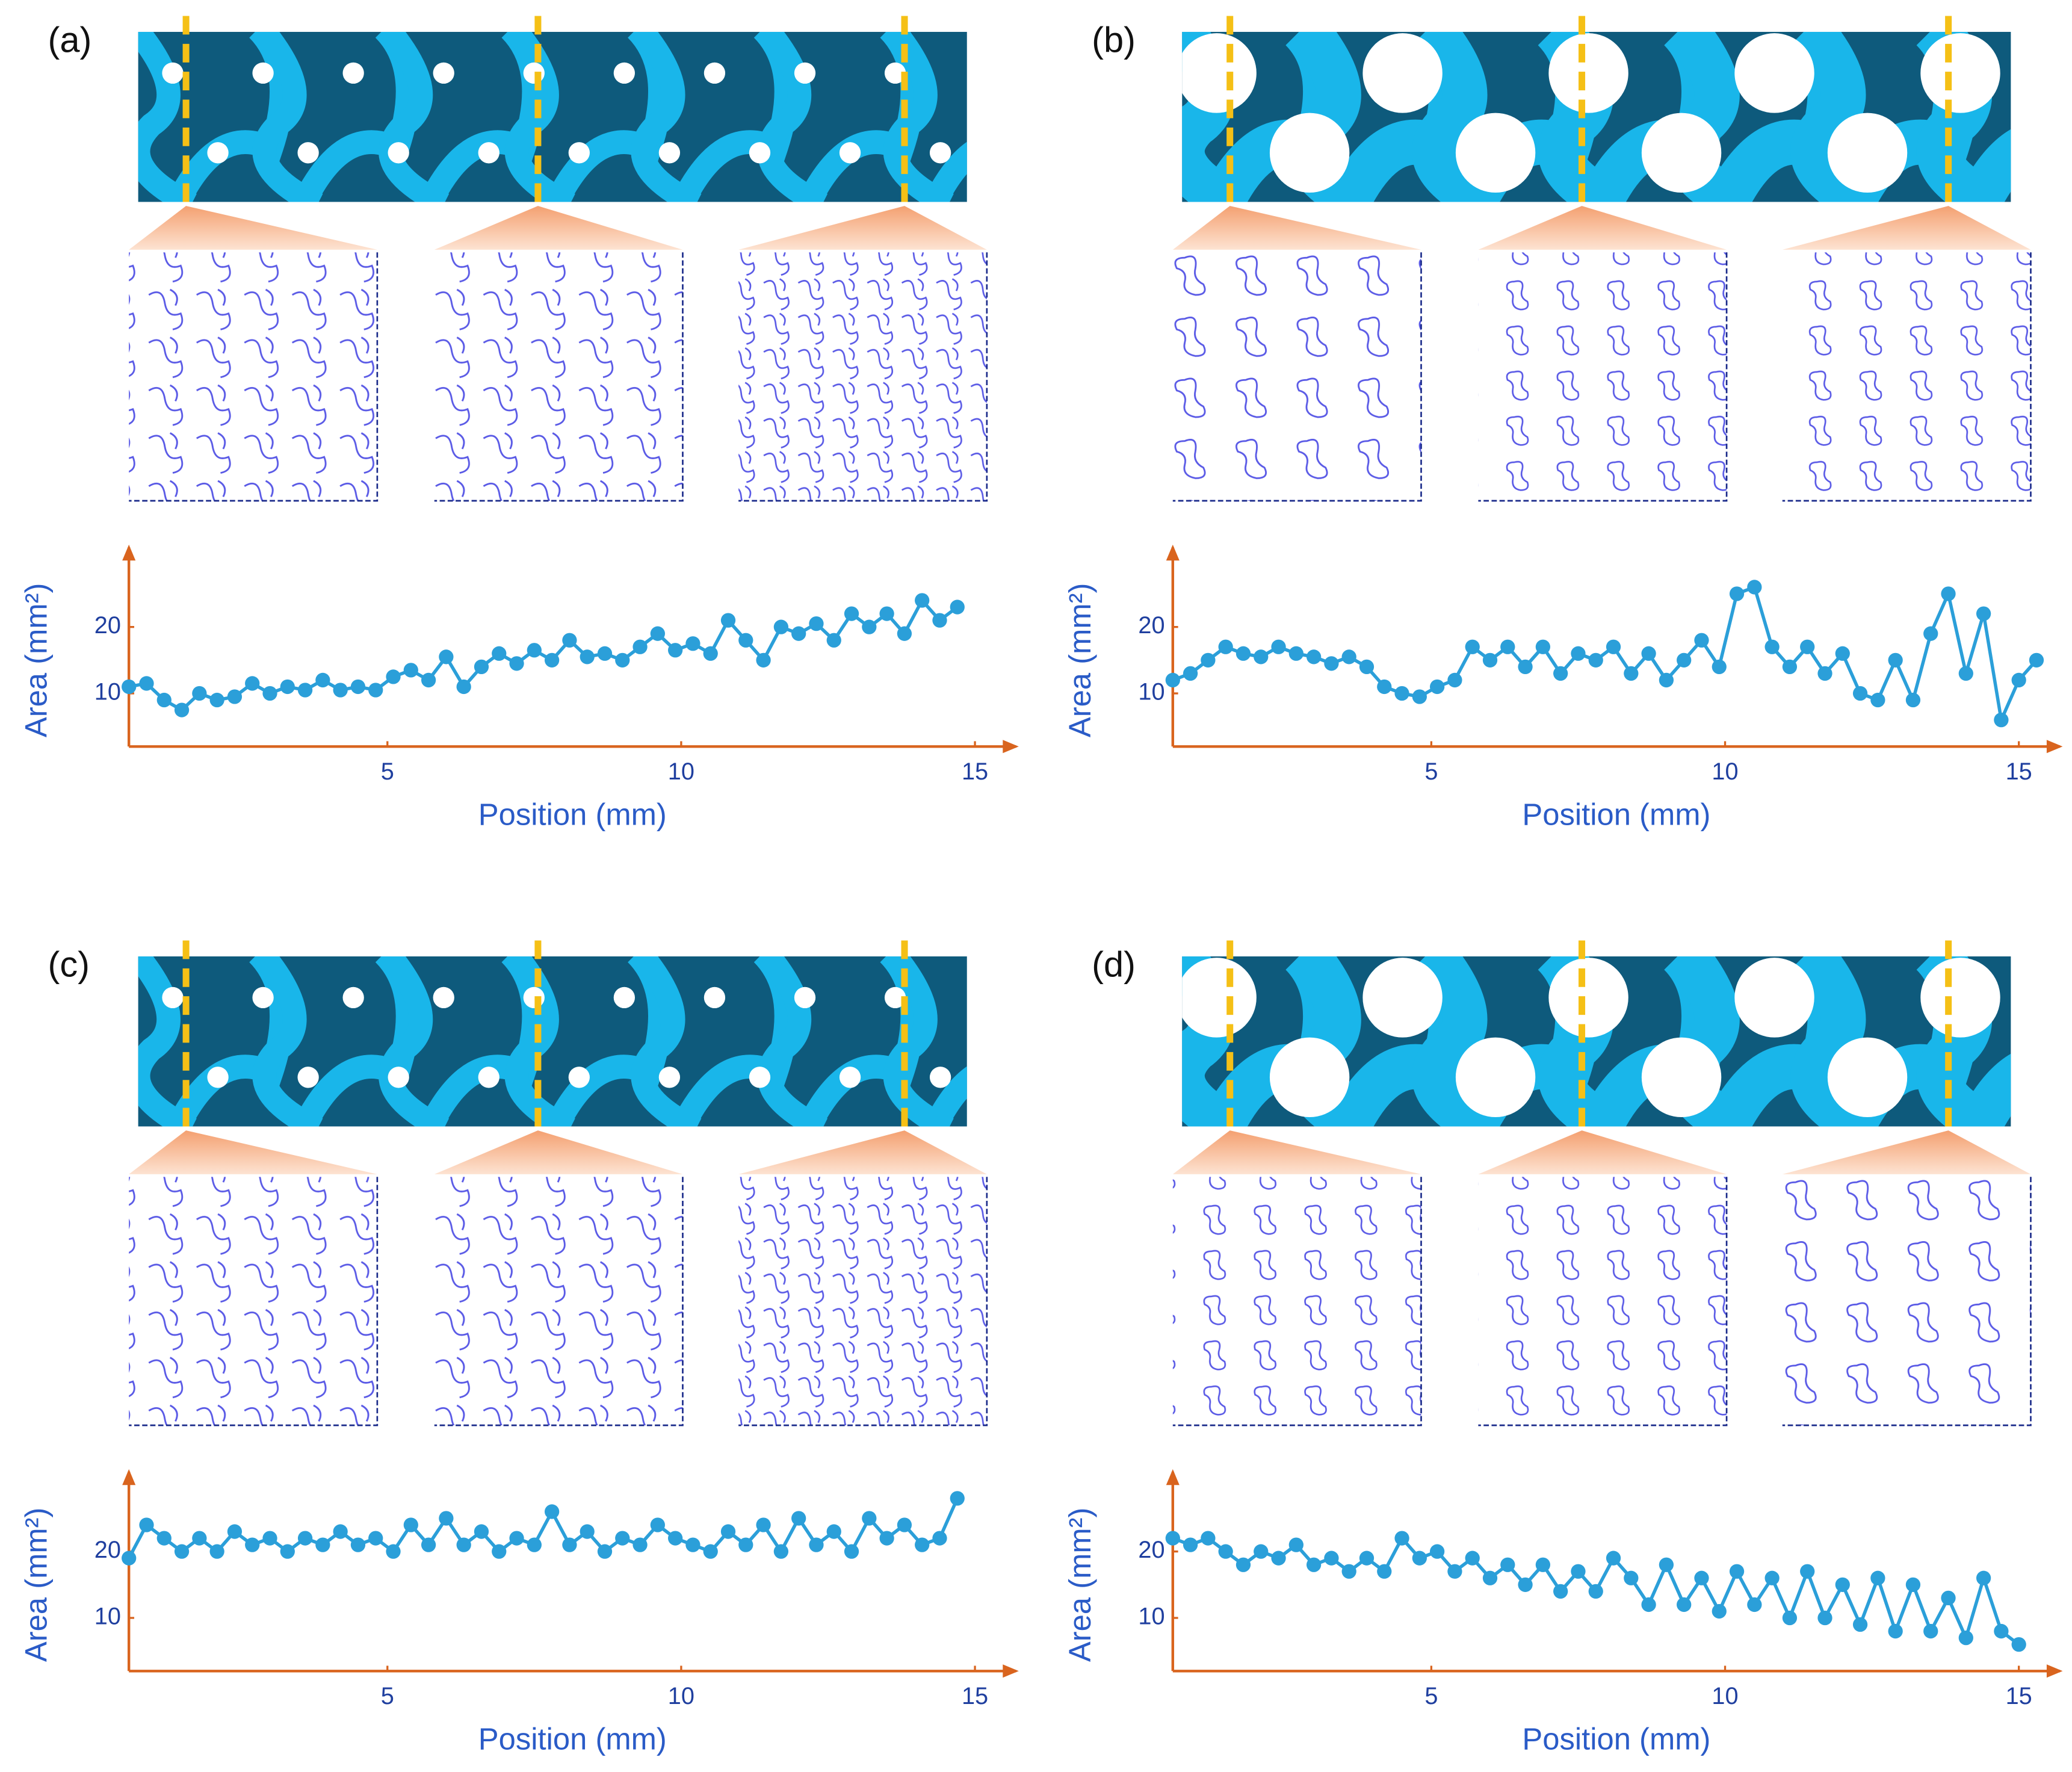  What do you see at coordinates (975, 1696) in the screenshot?
I see `x-tick-label: 15` at bounding box center [975, 1696].